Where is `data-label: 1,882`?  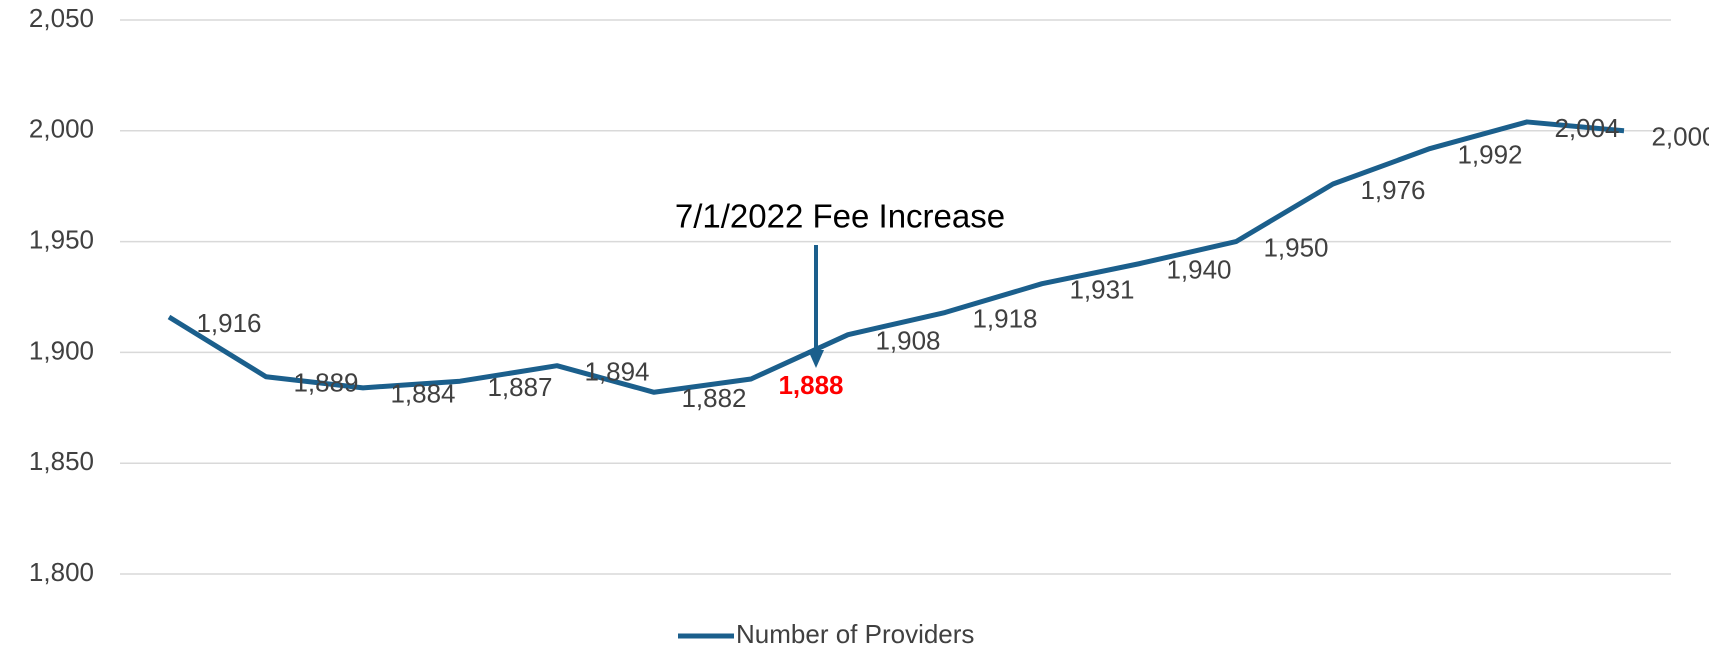 data-label: 1,882 is located at coordinates (713, 398).